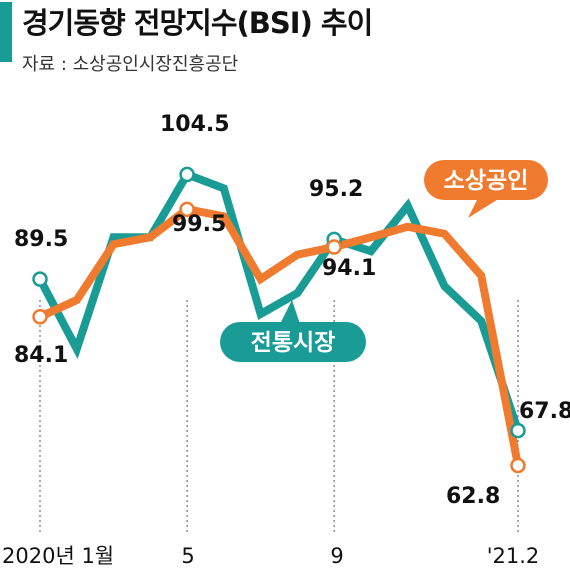 The width and height of the screenshot is (570, 570). Describe the element at coordinates (544, 411) in the screenshot. I see `data-label-0-13: 67.8` at that location.